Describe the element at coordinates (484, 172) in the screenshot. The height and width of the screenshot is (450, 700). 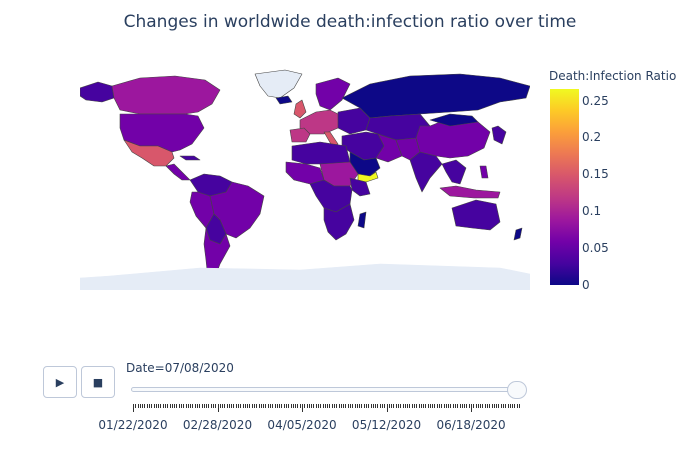
I see `country-philippines` at that location.